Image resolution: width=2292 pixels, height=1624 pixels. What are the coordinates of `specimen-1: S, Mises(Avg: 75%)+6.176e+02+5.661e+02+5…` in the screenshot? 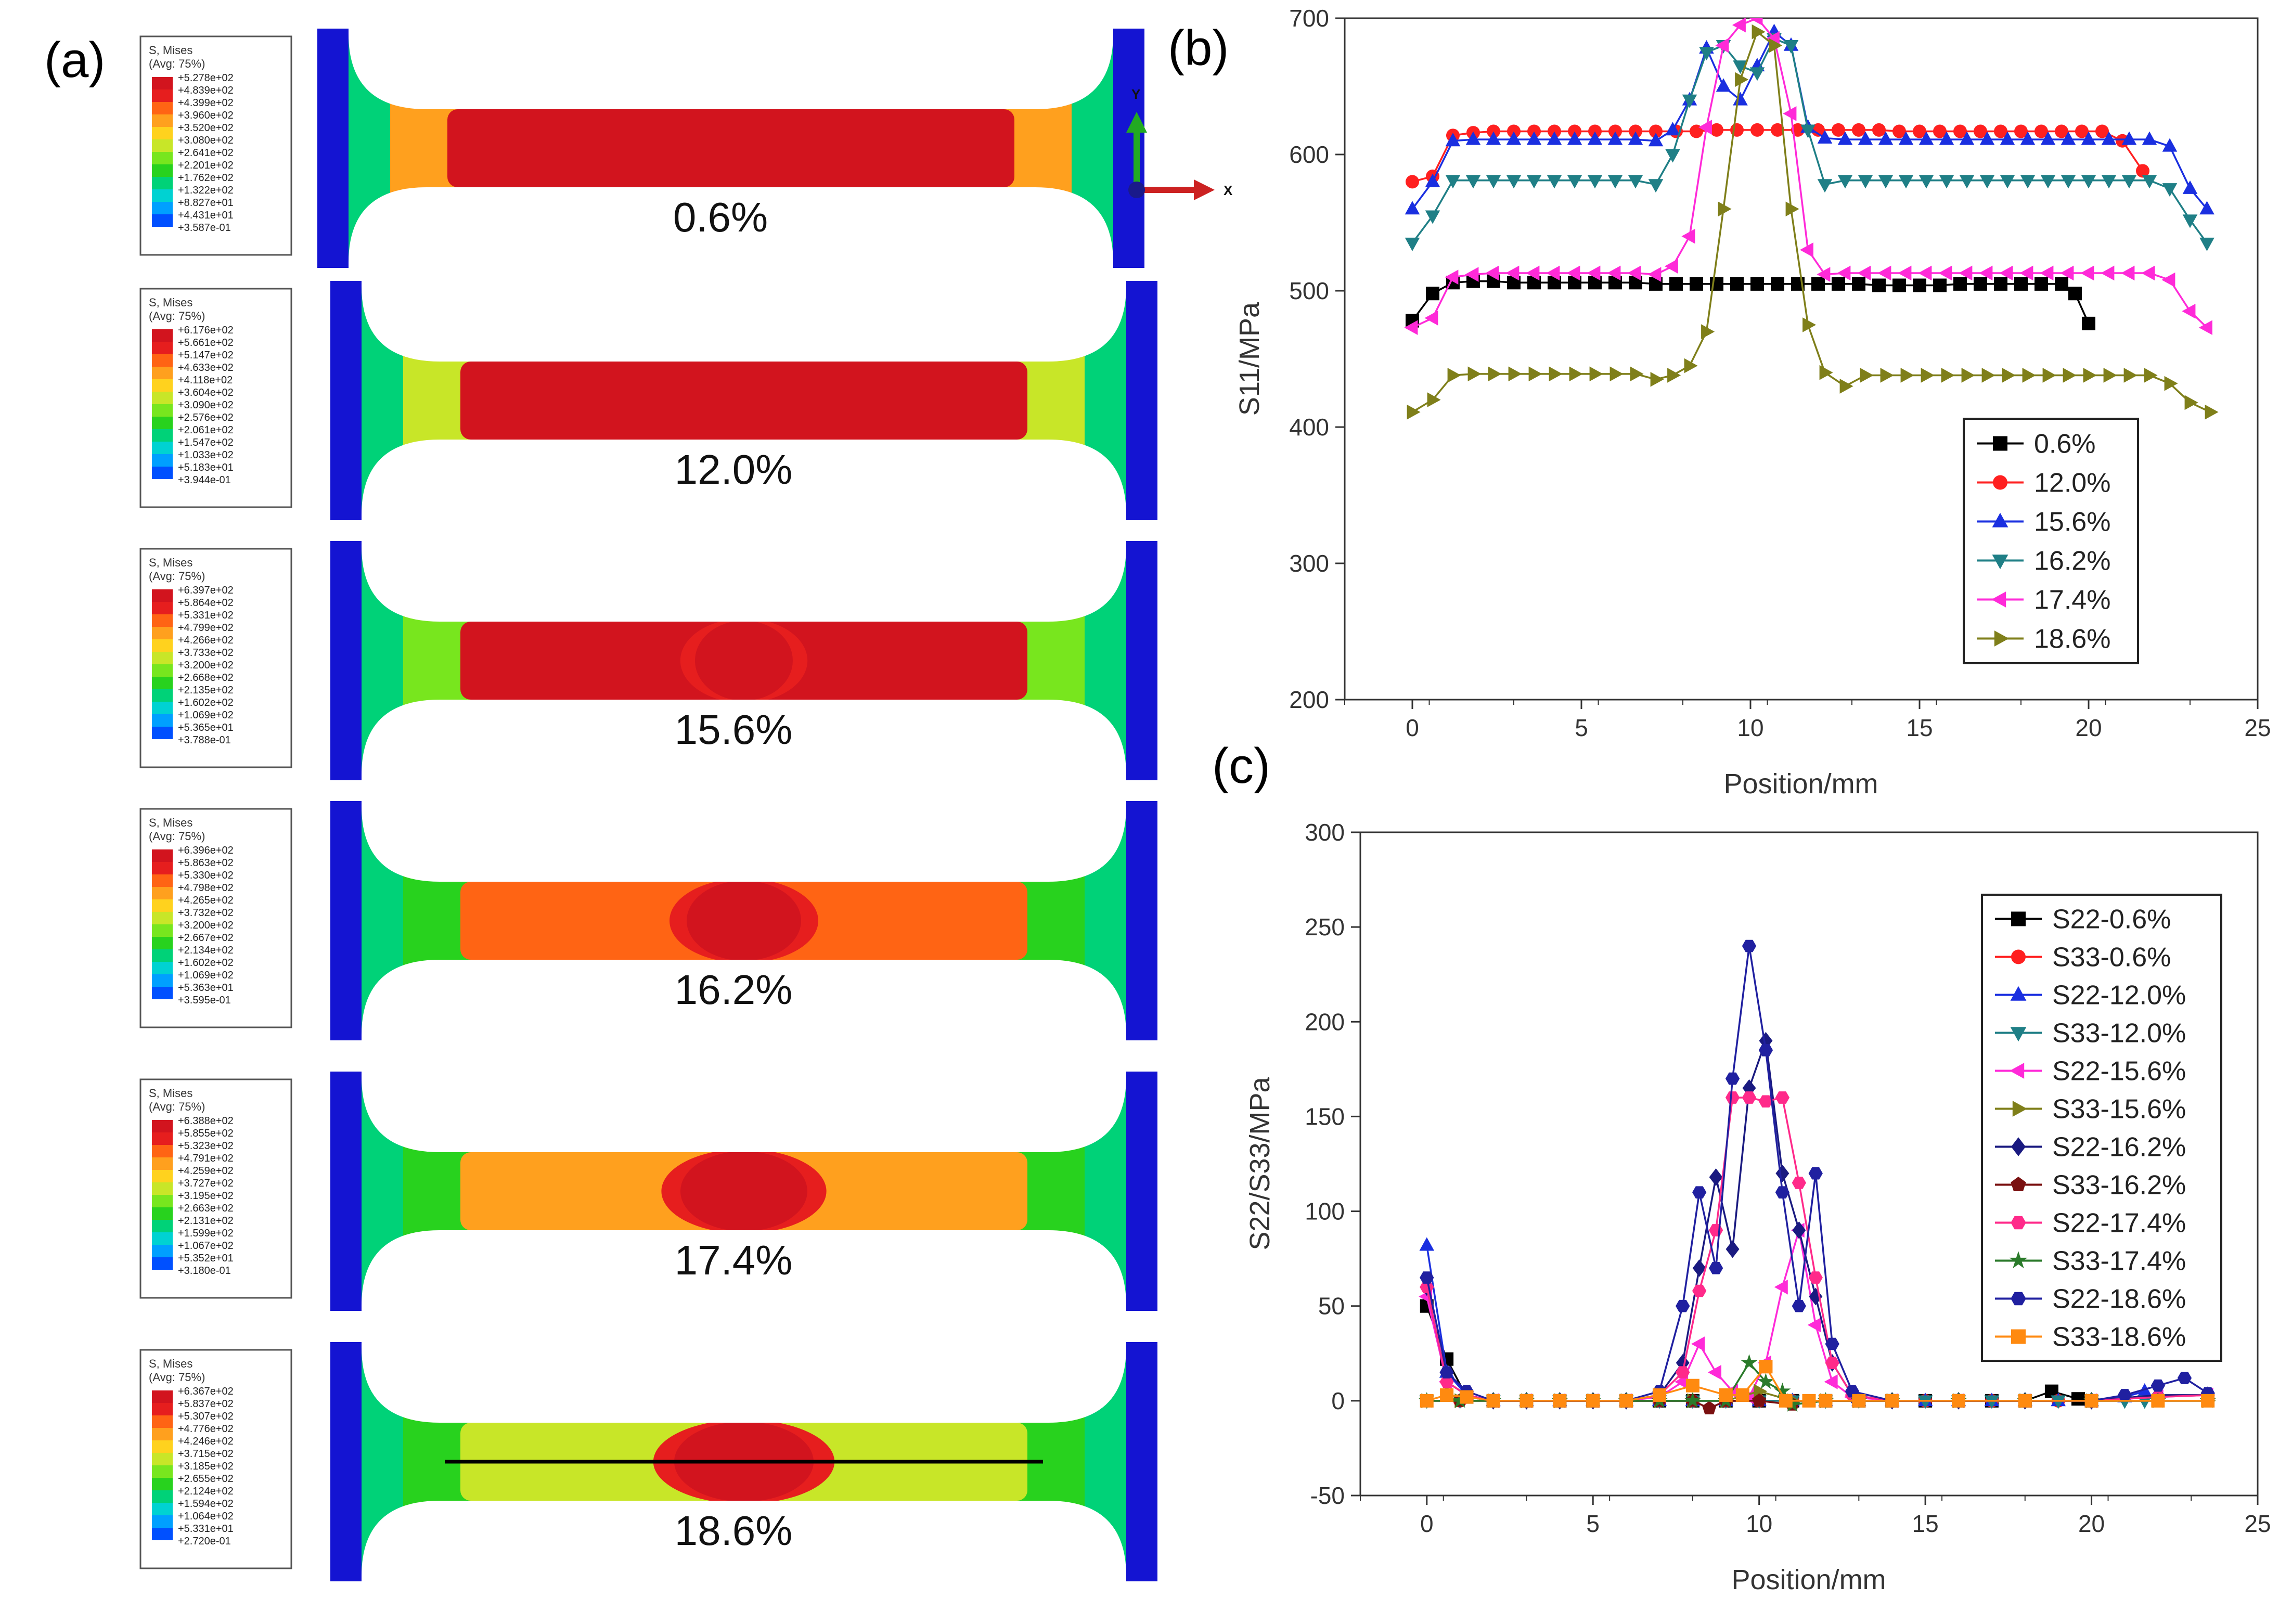 It's located at (648, 400).